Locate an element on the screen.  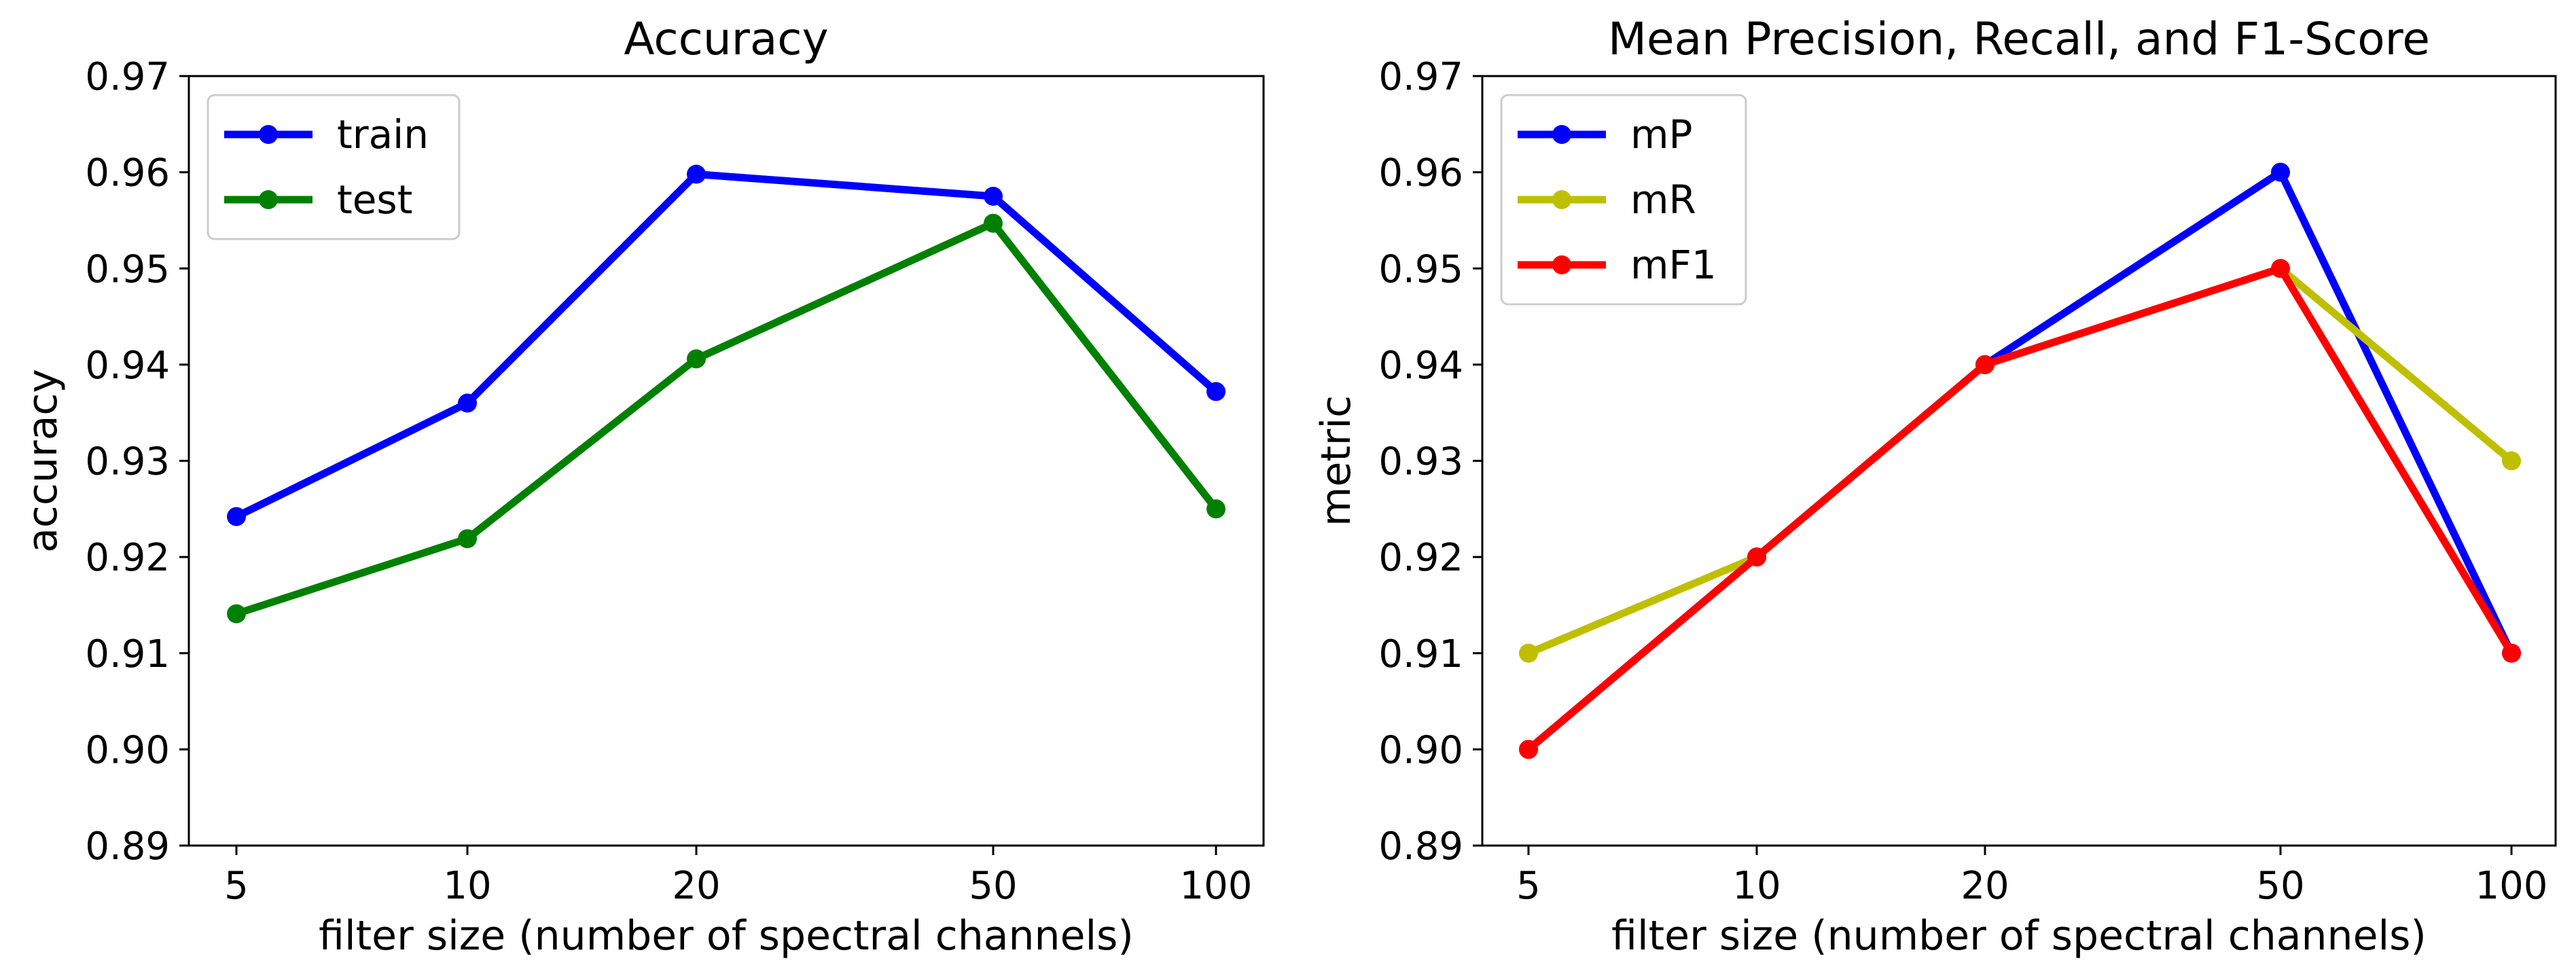
legend-marker-mR is located at coordinates (1561, 199).